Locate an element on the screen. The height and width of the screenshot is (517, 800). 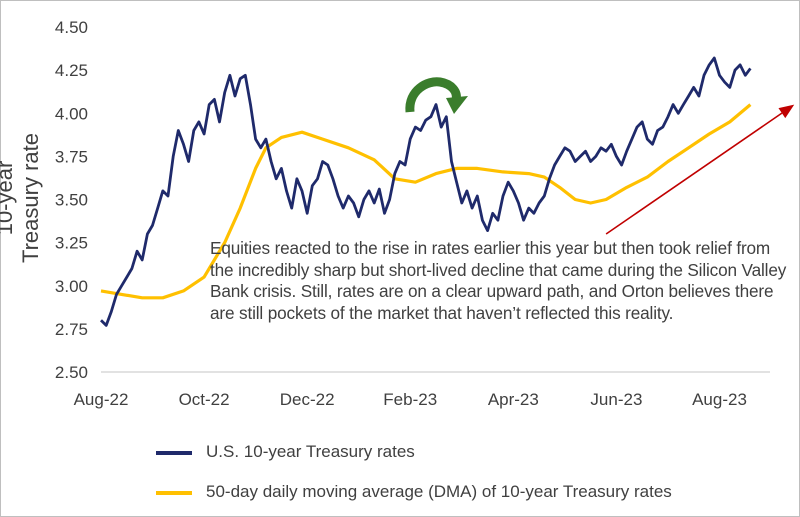
y-tick-label: 3.50 is located at coordinates (71, 200).